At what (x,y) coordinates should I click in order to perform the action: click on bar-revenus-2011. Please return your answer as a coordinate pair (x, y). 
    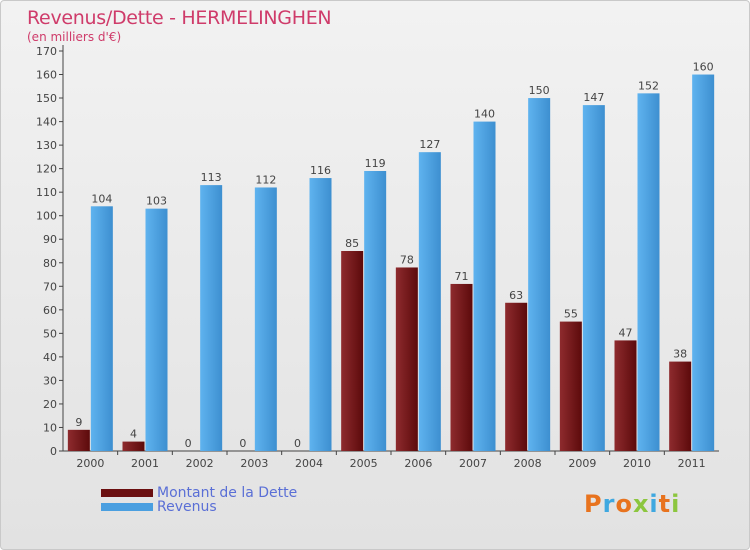
    Looking at the image, I should click on (703, 262).